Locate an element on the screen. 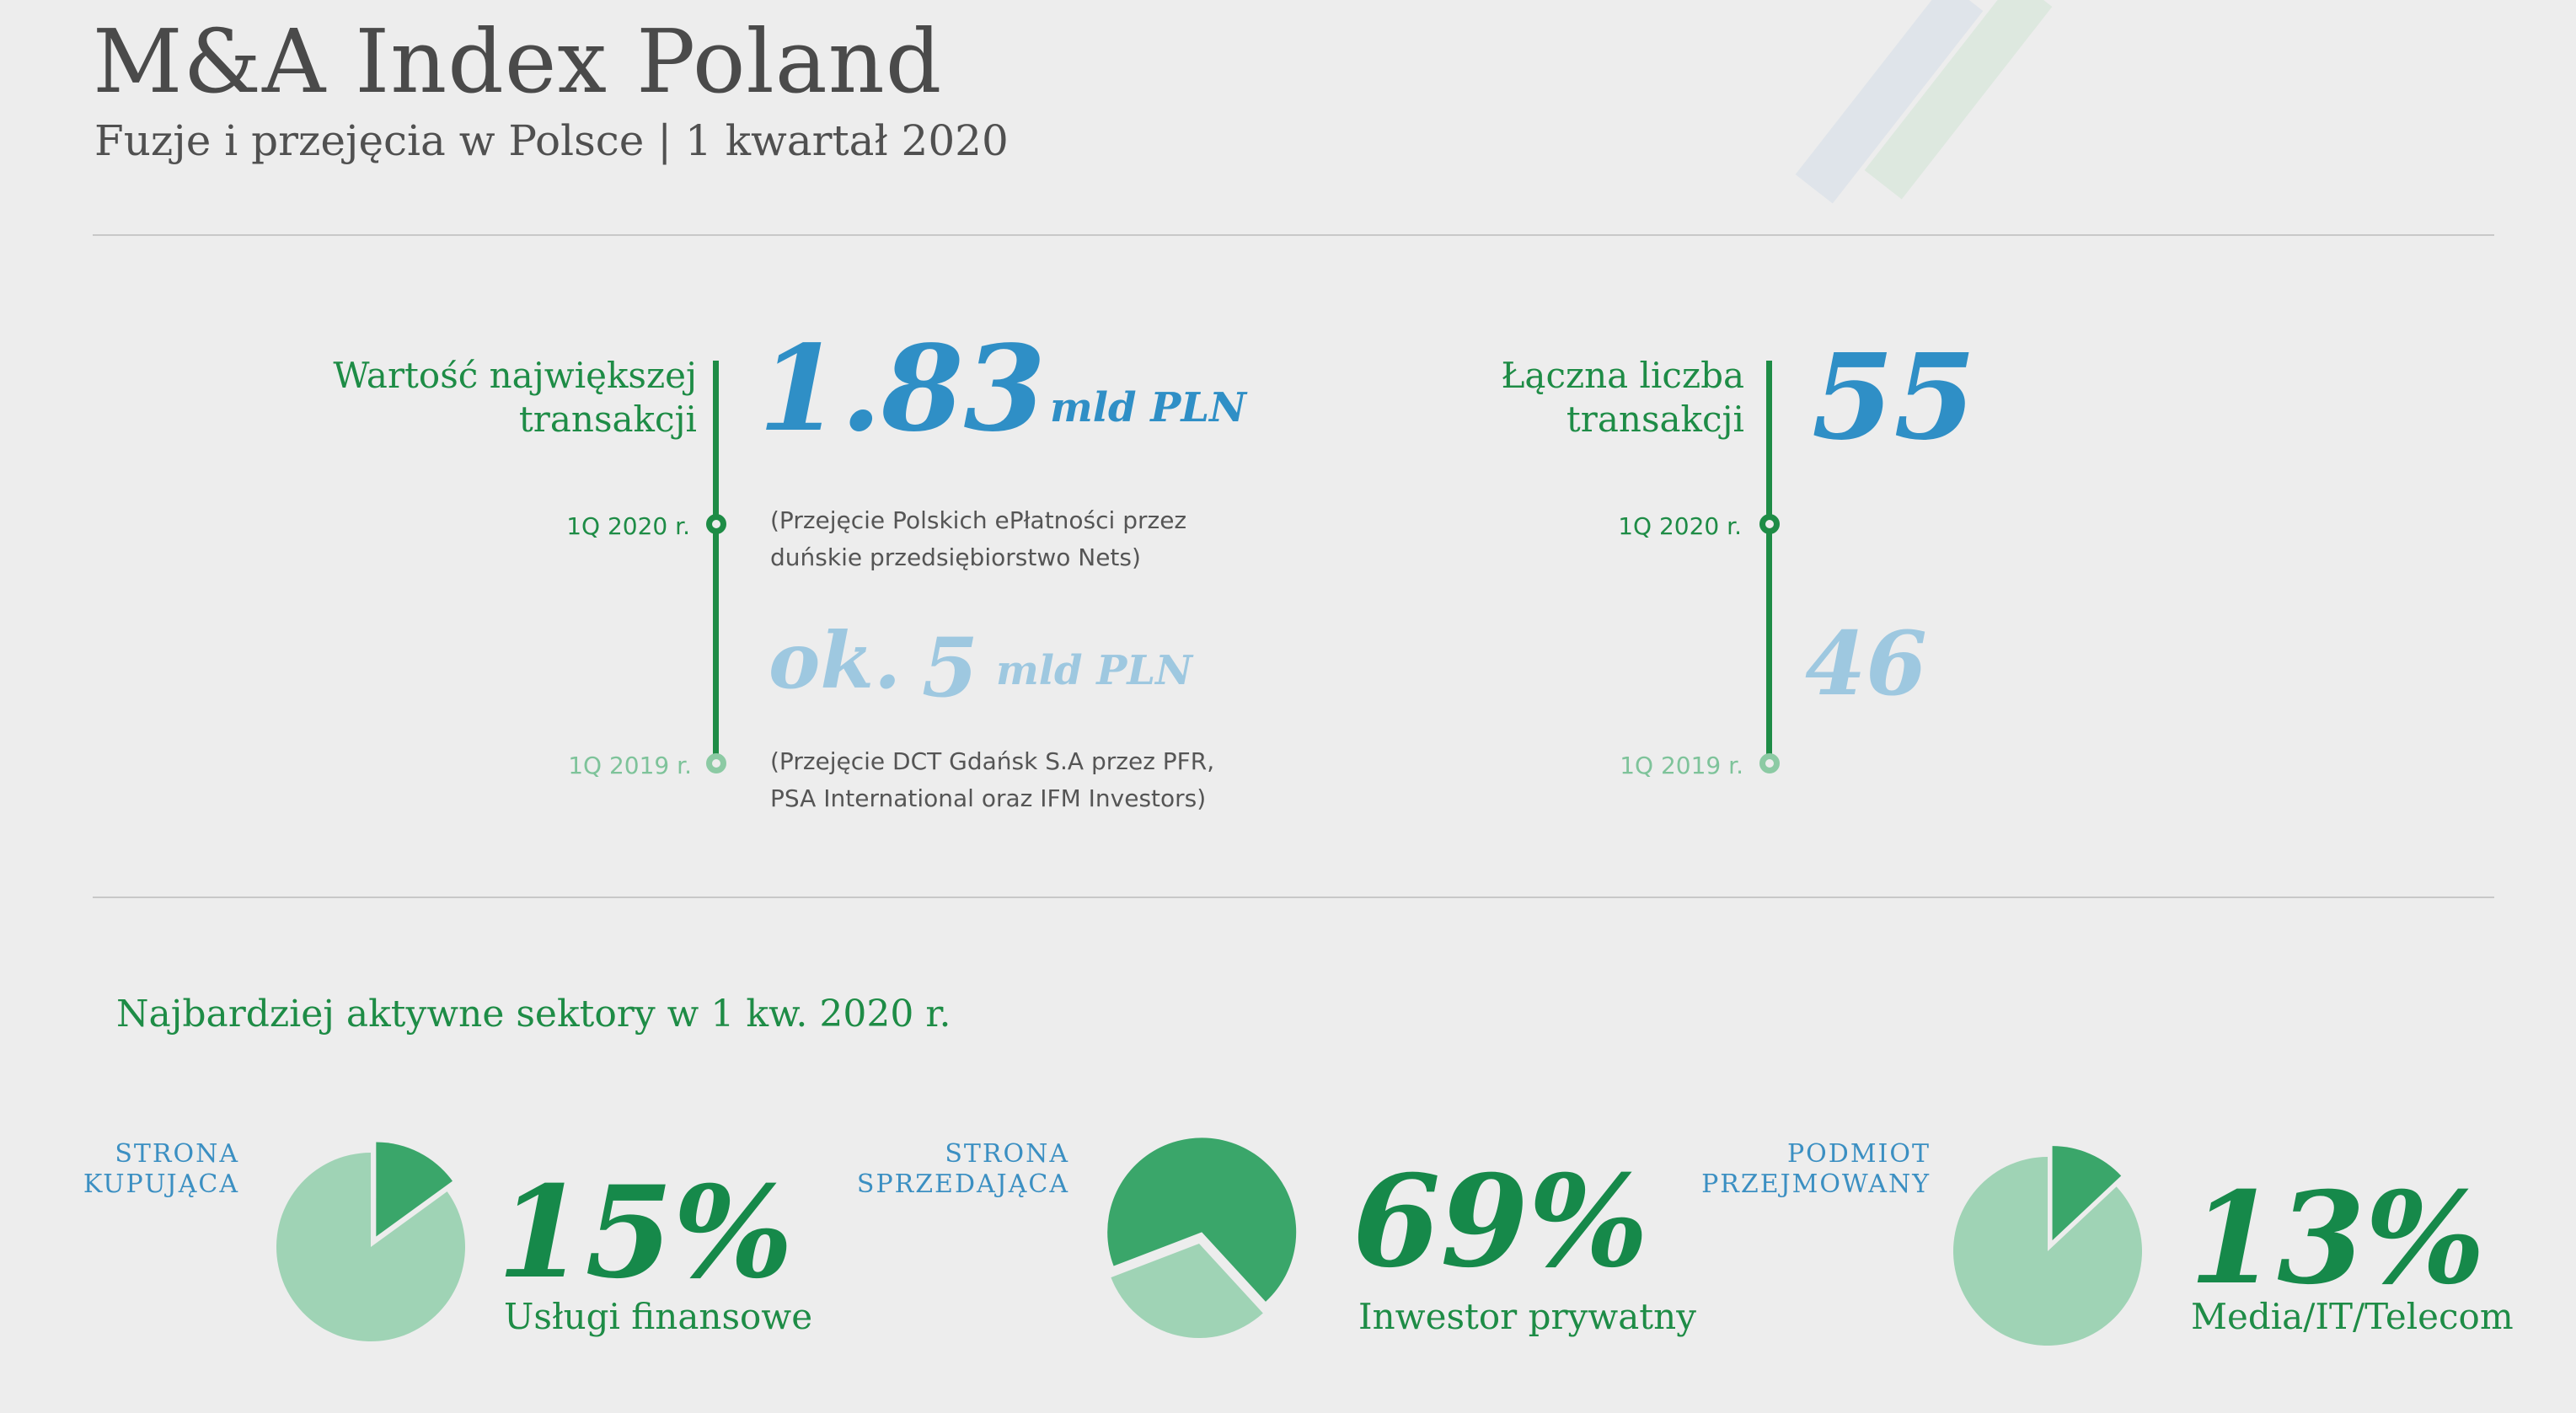 This screenshot has width=2576, height=1413. transaction-count-label: Łączna liczba transakcji is located at coordinates (1584, 398).